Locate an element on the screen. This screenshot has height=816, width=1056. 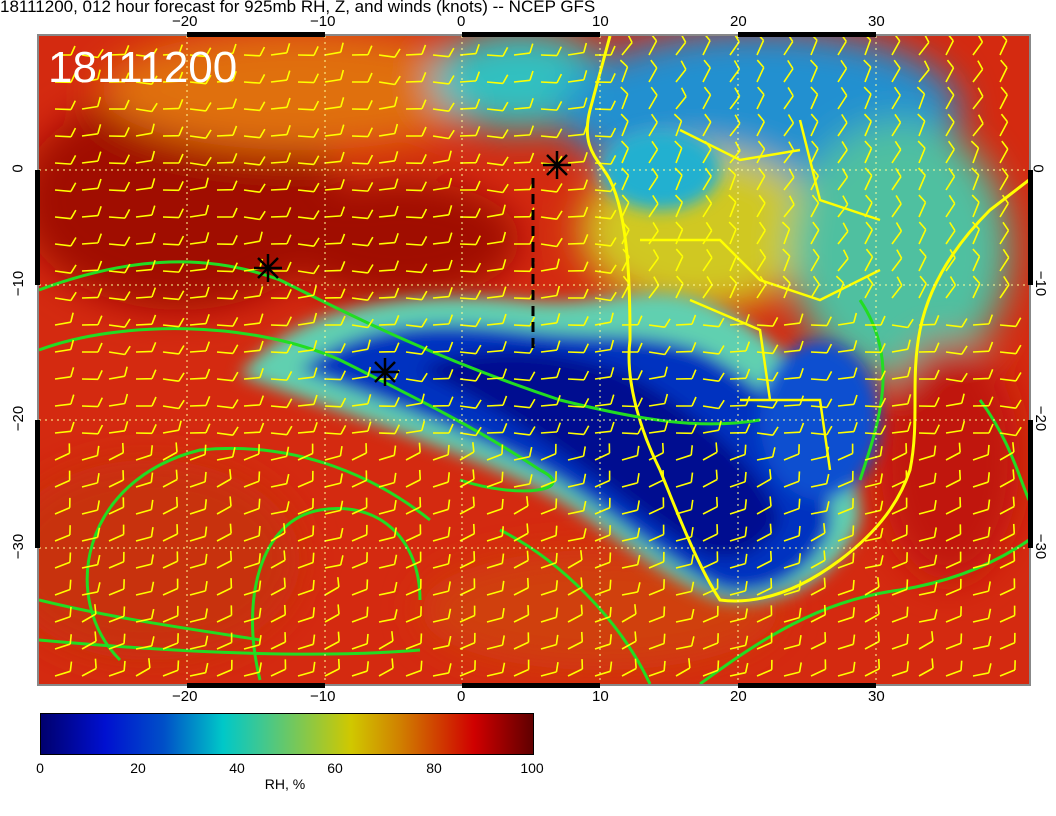
colorbar-tick: 100 is located at coordinates (532, 768).